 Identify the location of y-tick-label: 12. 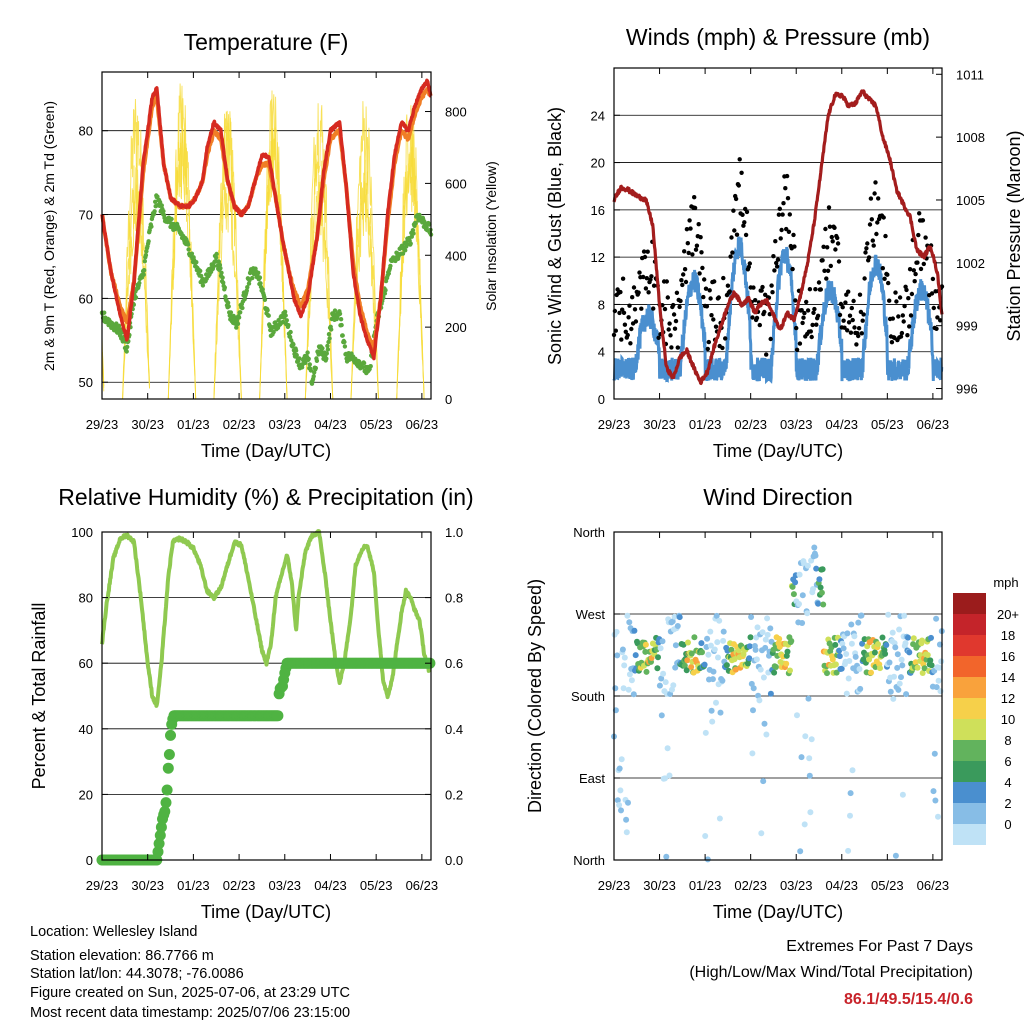
(598, 257).